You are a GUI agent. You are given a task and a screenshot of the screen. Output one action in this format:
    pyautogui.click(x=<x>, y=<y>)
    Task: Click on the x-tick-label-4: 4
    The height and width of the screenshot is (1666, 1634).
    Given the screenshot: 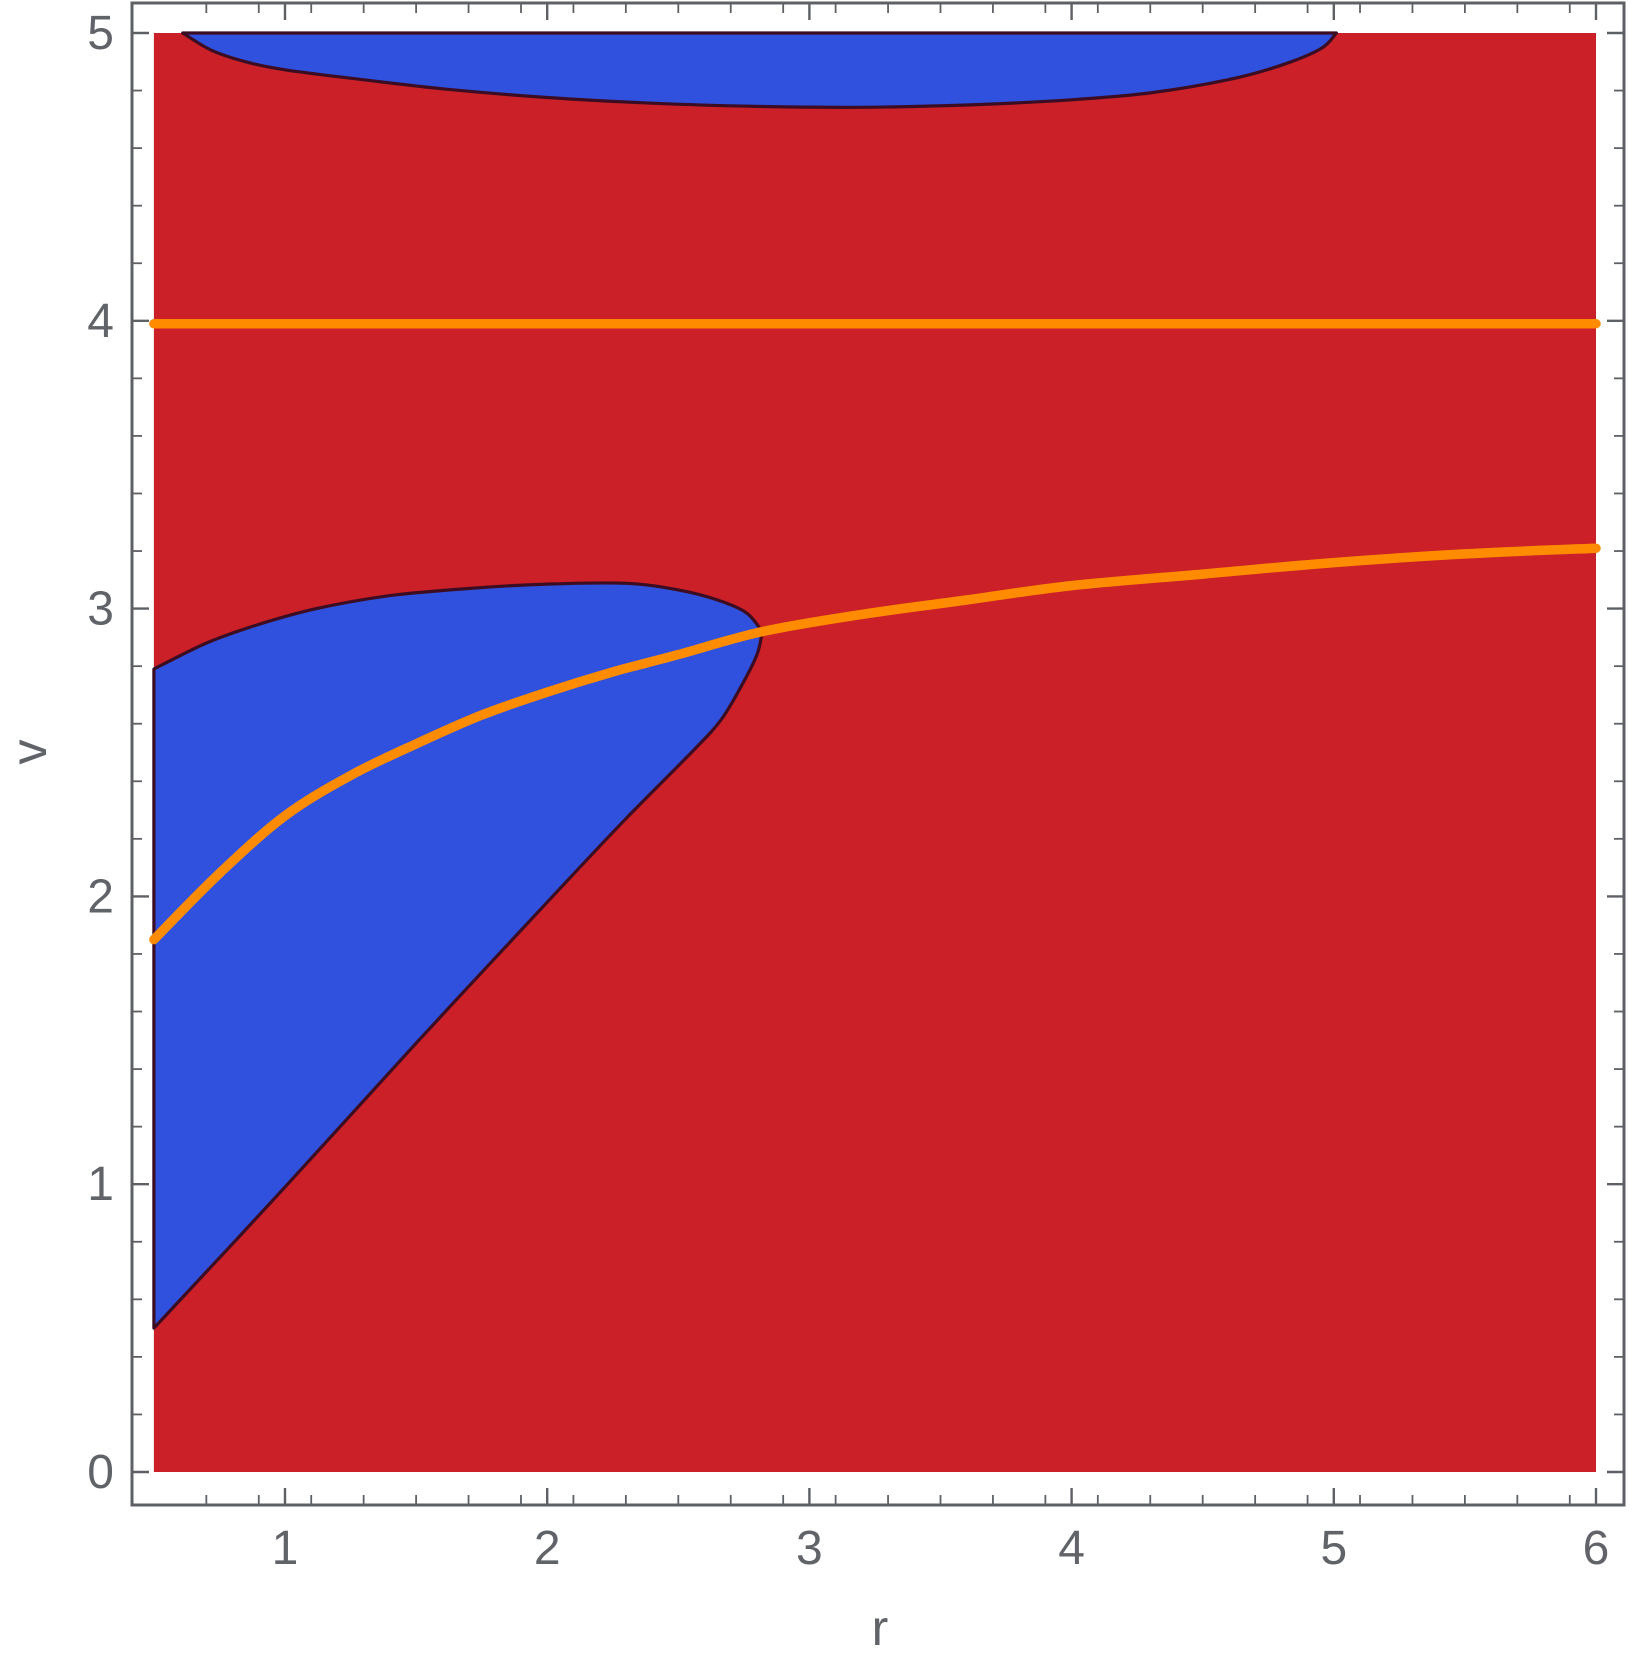 What is the action you would take?
    pyautogui.click(x=1071, y=1548)
    